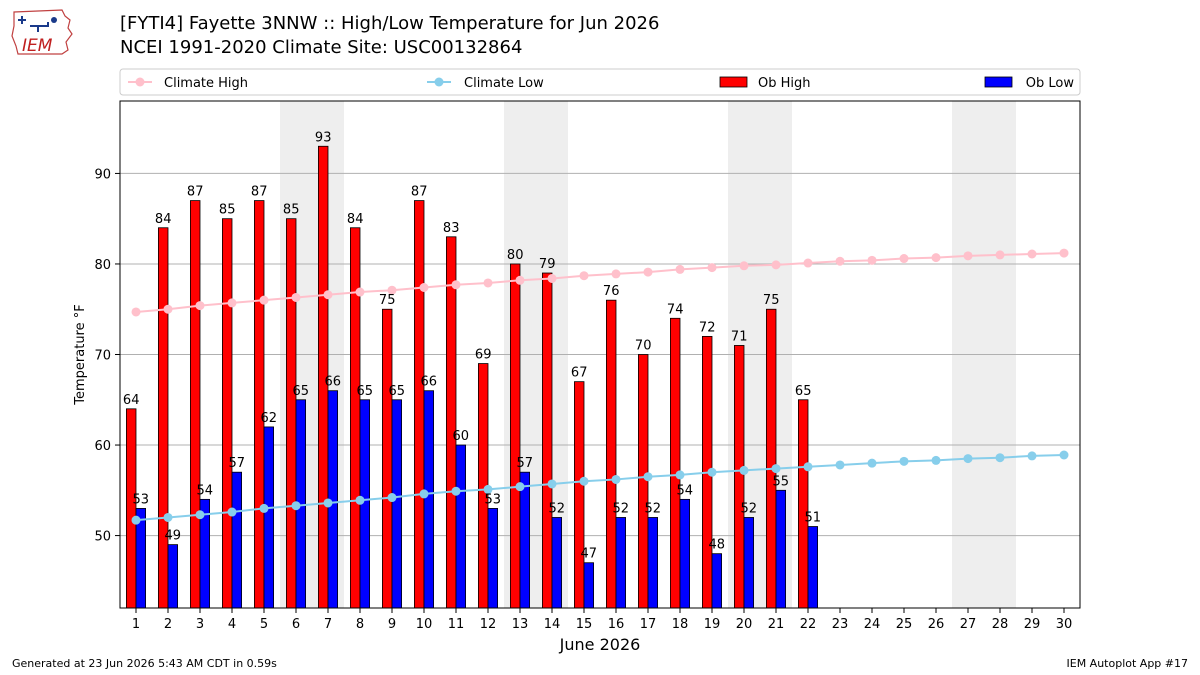 The image size is (1200, 675). I want to click on ob-high-label: 93, so click(323, 137).